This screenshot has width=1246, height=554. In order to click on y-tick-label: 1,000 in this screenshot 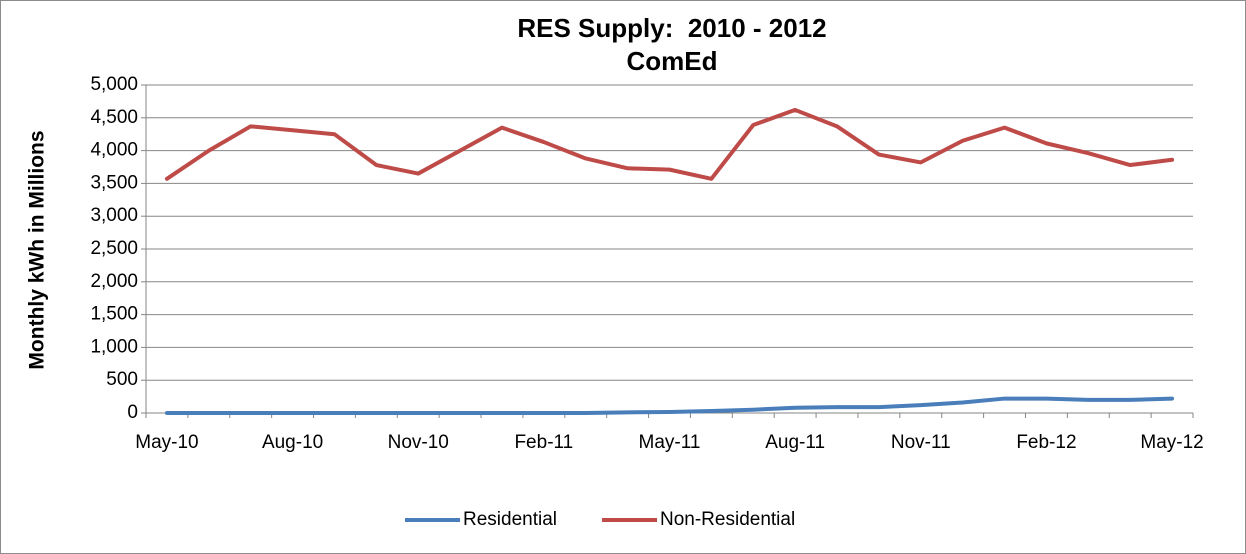, I will do `click(114, 346)`.